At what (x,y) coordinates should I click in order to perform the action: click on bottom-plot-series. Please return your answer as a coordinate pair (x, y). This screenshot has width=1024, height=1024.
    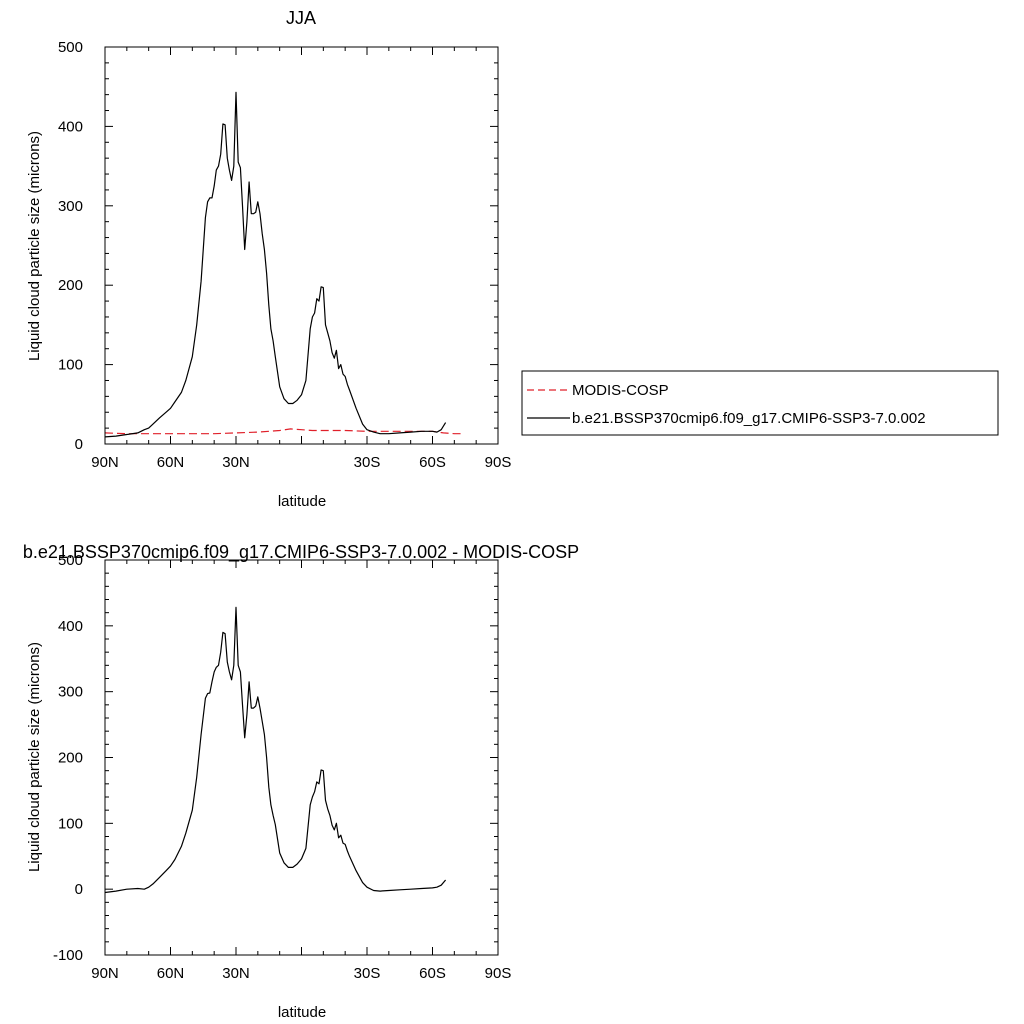
    Looking at the image, I should click on (275, 750).